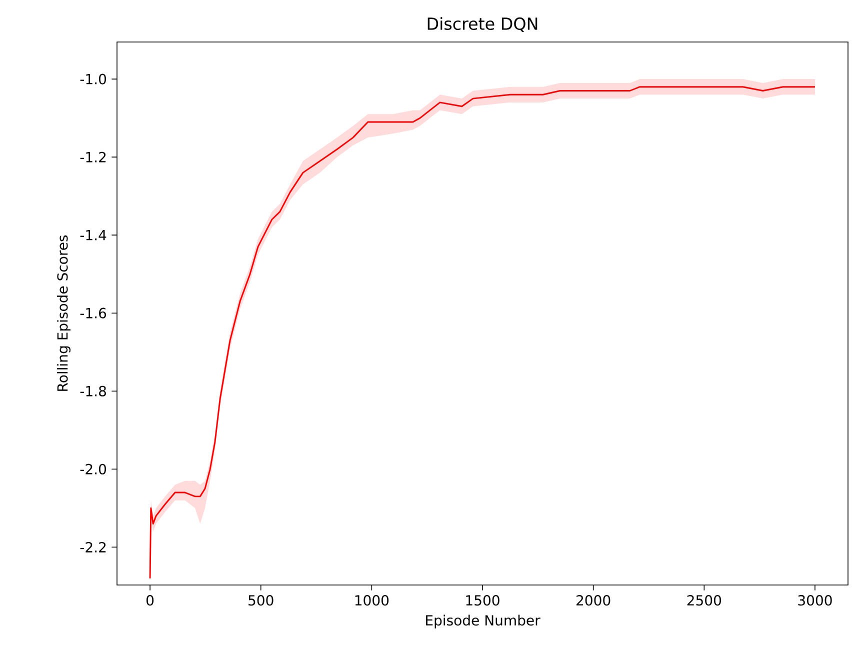  I want to click on x-tick-label: 500, so click(261, 600).